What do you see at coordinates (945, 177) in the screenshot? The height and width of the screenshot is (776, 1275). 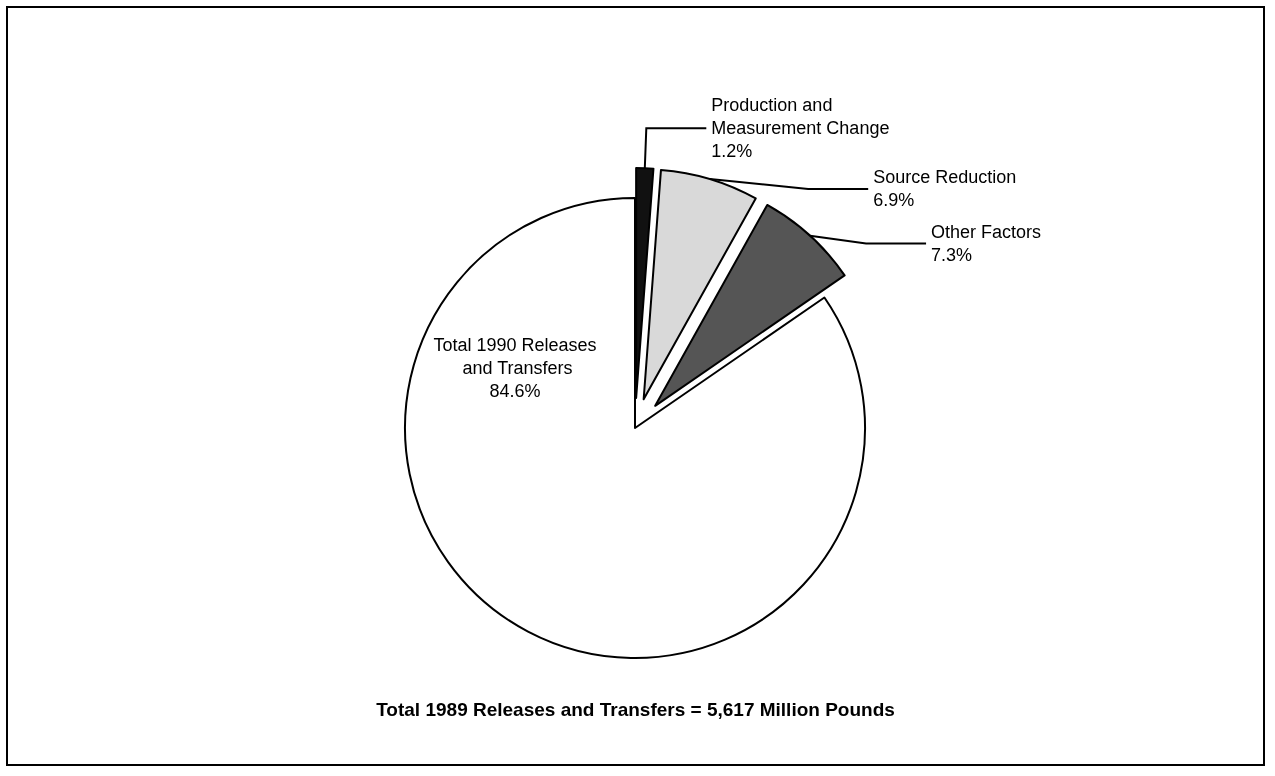 I see `slice-label: Source Reduction` at bounding box center [945, 177].